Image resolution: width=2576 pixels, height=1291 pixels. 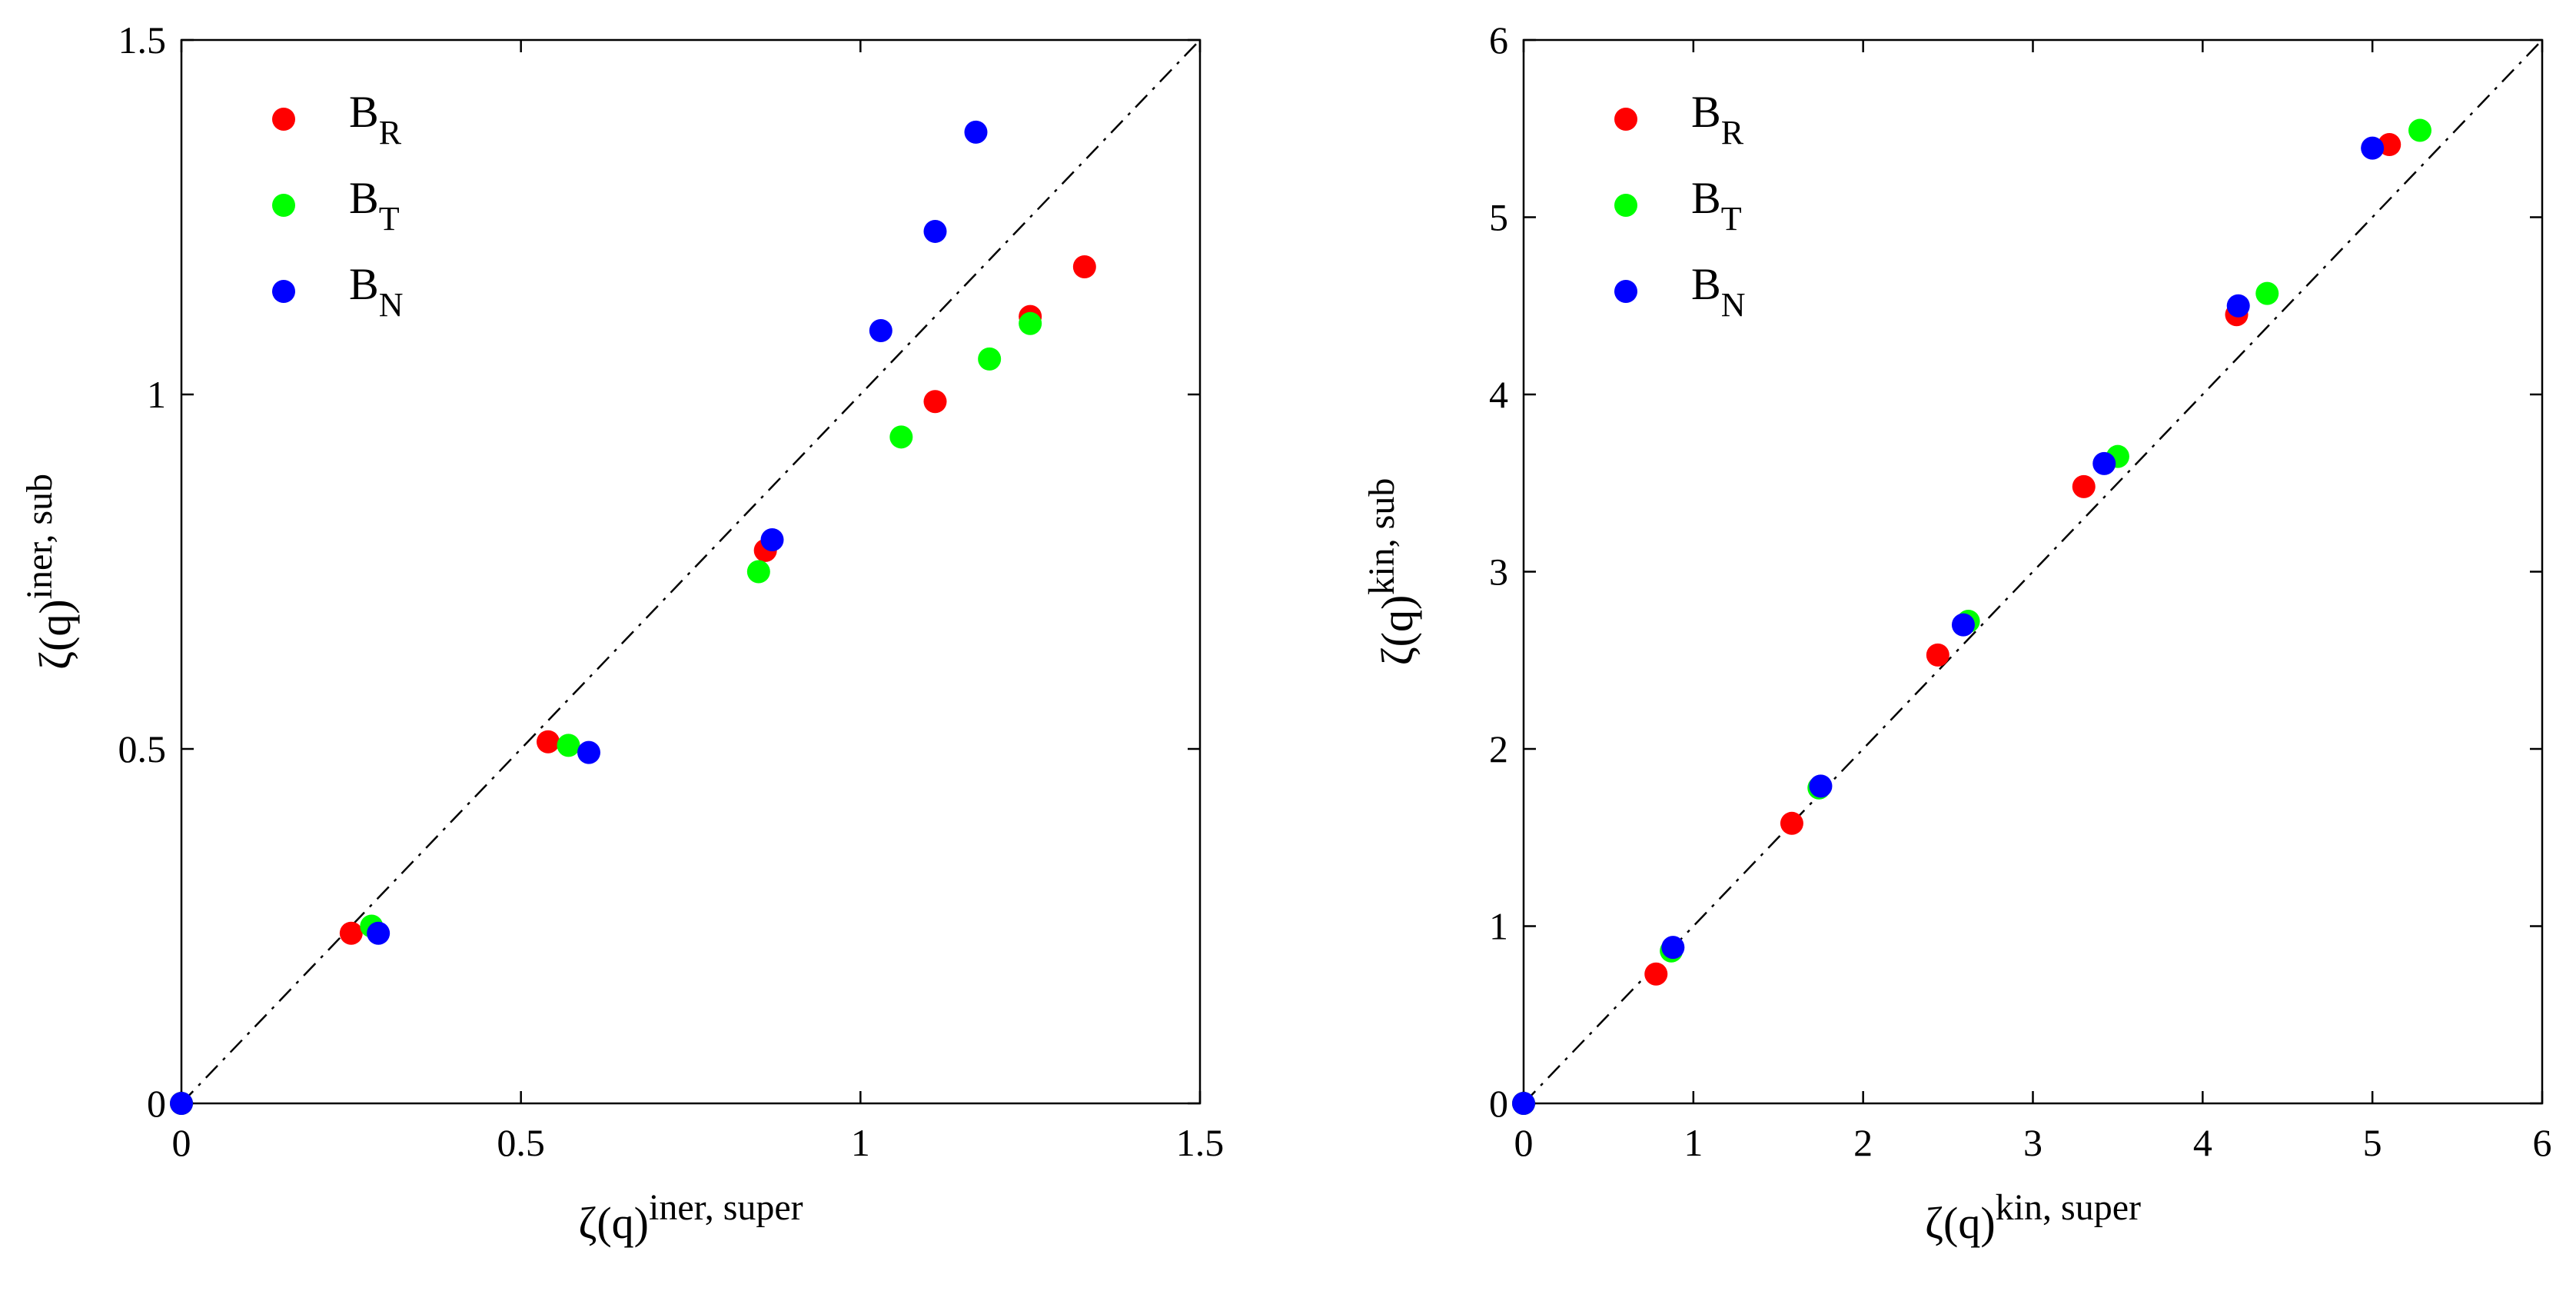 What do you see at coordinates (1498, 394) in the screenshot?
I see `y-tick-label: 4` at bounding box center [1498, 394].